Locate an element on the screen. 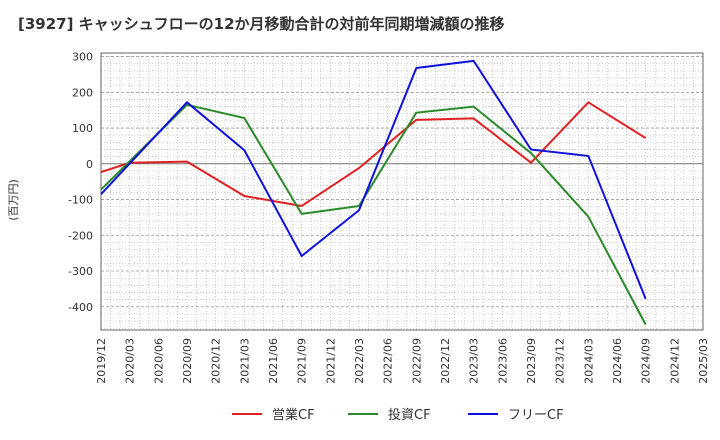 Image resolution: width=720 pixels, height=440 pixels. x-tick-label: 2023/06 is located at coordinates (502, 361).